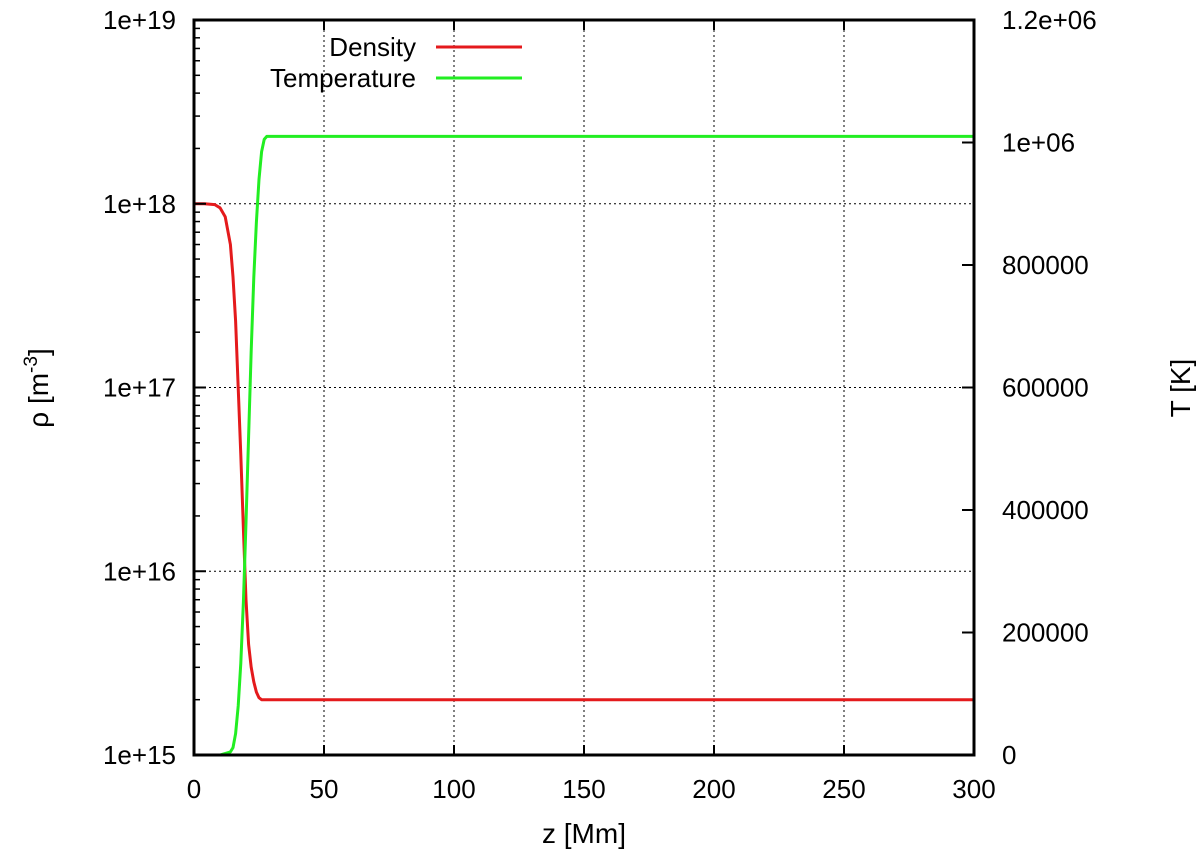 The image size is (1200, 856). What do you see at coordinates (973, 789) in the screenshot?
I see `x-tick-label: 300` at bounding box center [973, 789].